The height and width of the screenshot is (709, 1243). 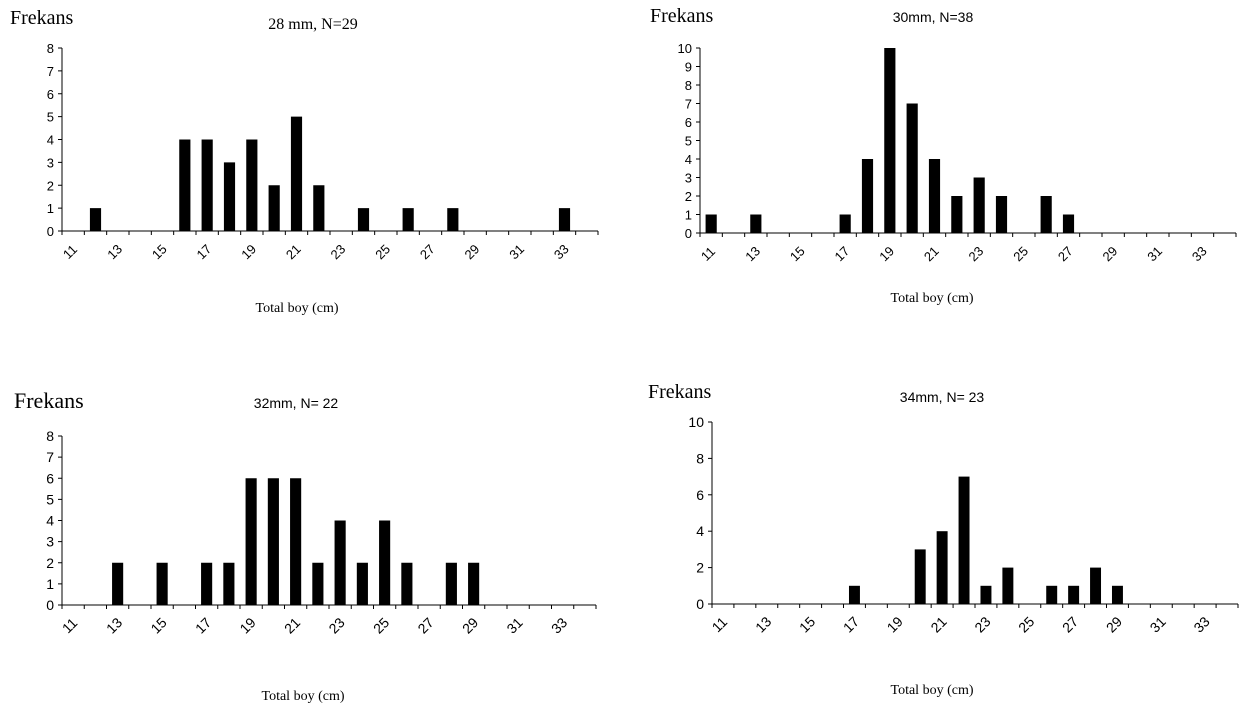 I want to click on chart-title: 28 mm, N=29, so click(x=312, y=24).